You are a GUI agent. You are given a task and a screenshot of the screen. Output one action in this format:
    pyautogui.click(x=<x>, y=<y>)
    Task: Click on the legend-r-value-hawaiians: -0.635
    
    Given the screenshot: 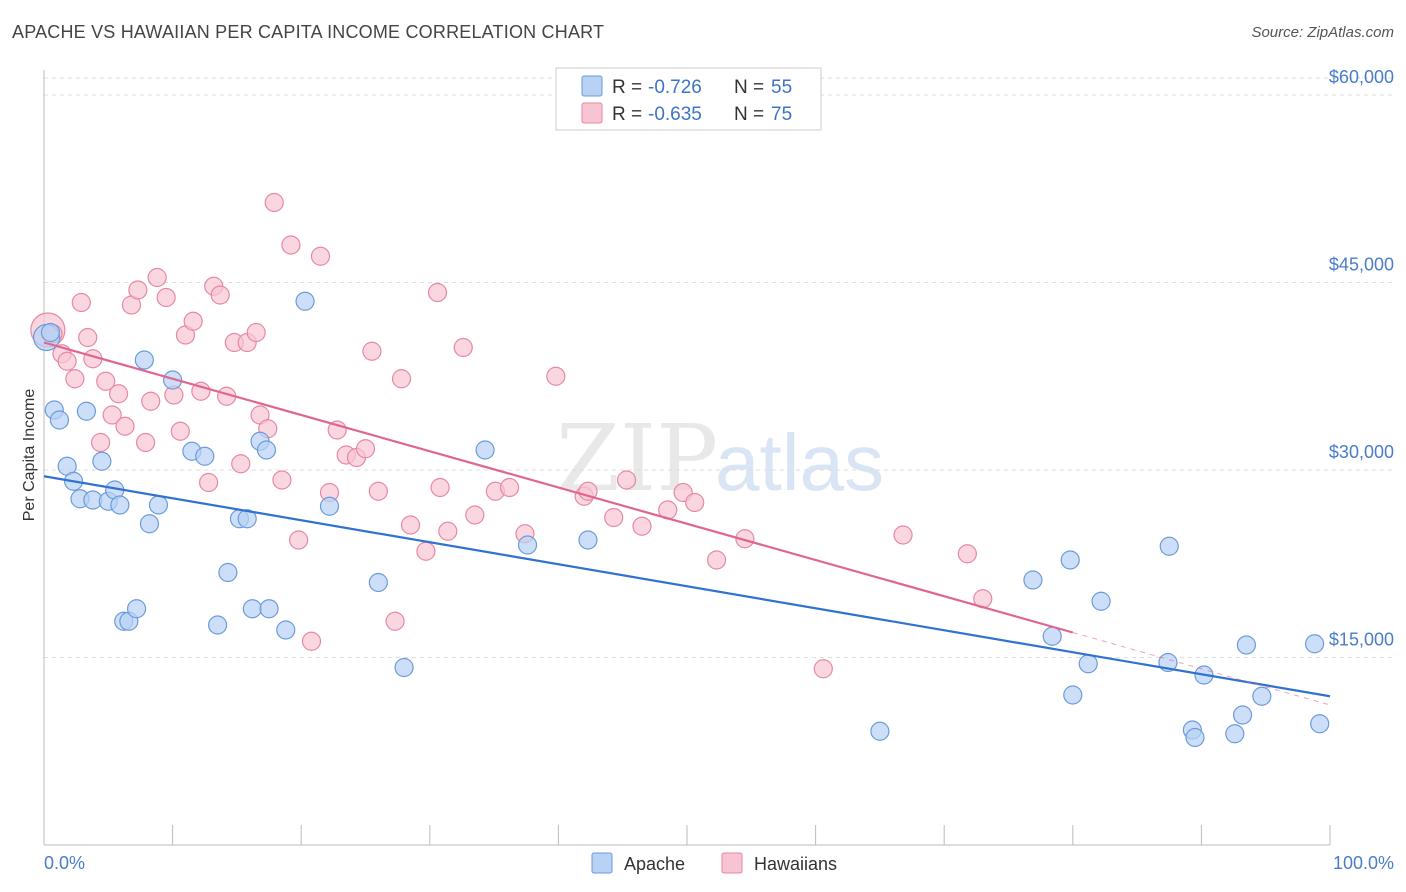 What is the action you would take?
    pyautogui.click(x=675, y=114)
    